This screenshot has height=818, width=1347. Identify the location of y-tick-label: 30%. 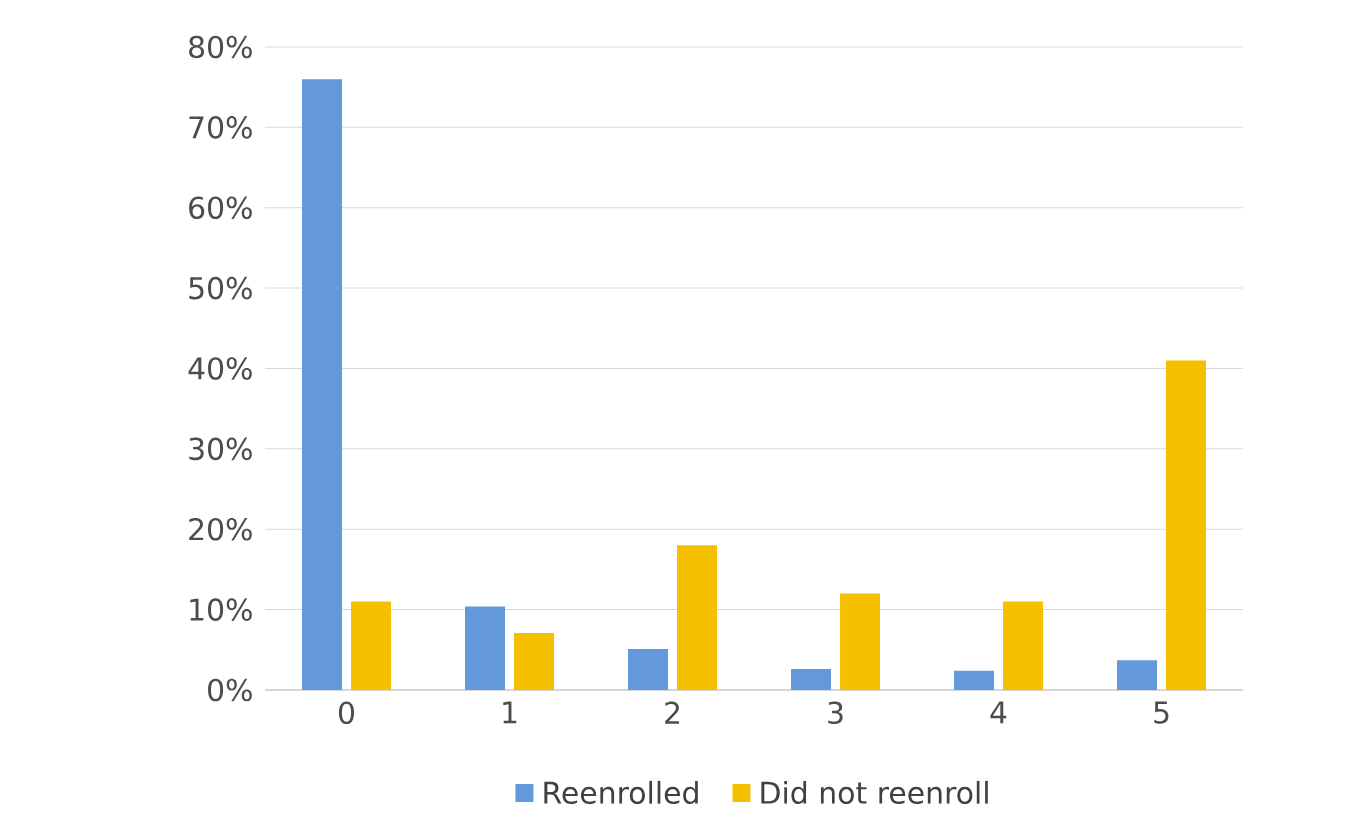
(220, 449).